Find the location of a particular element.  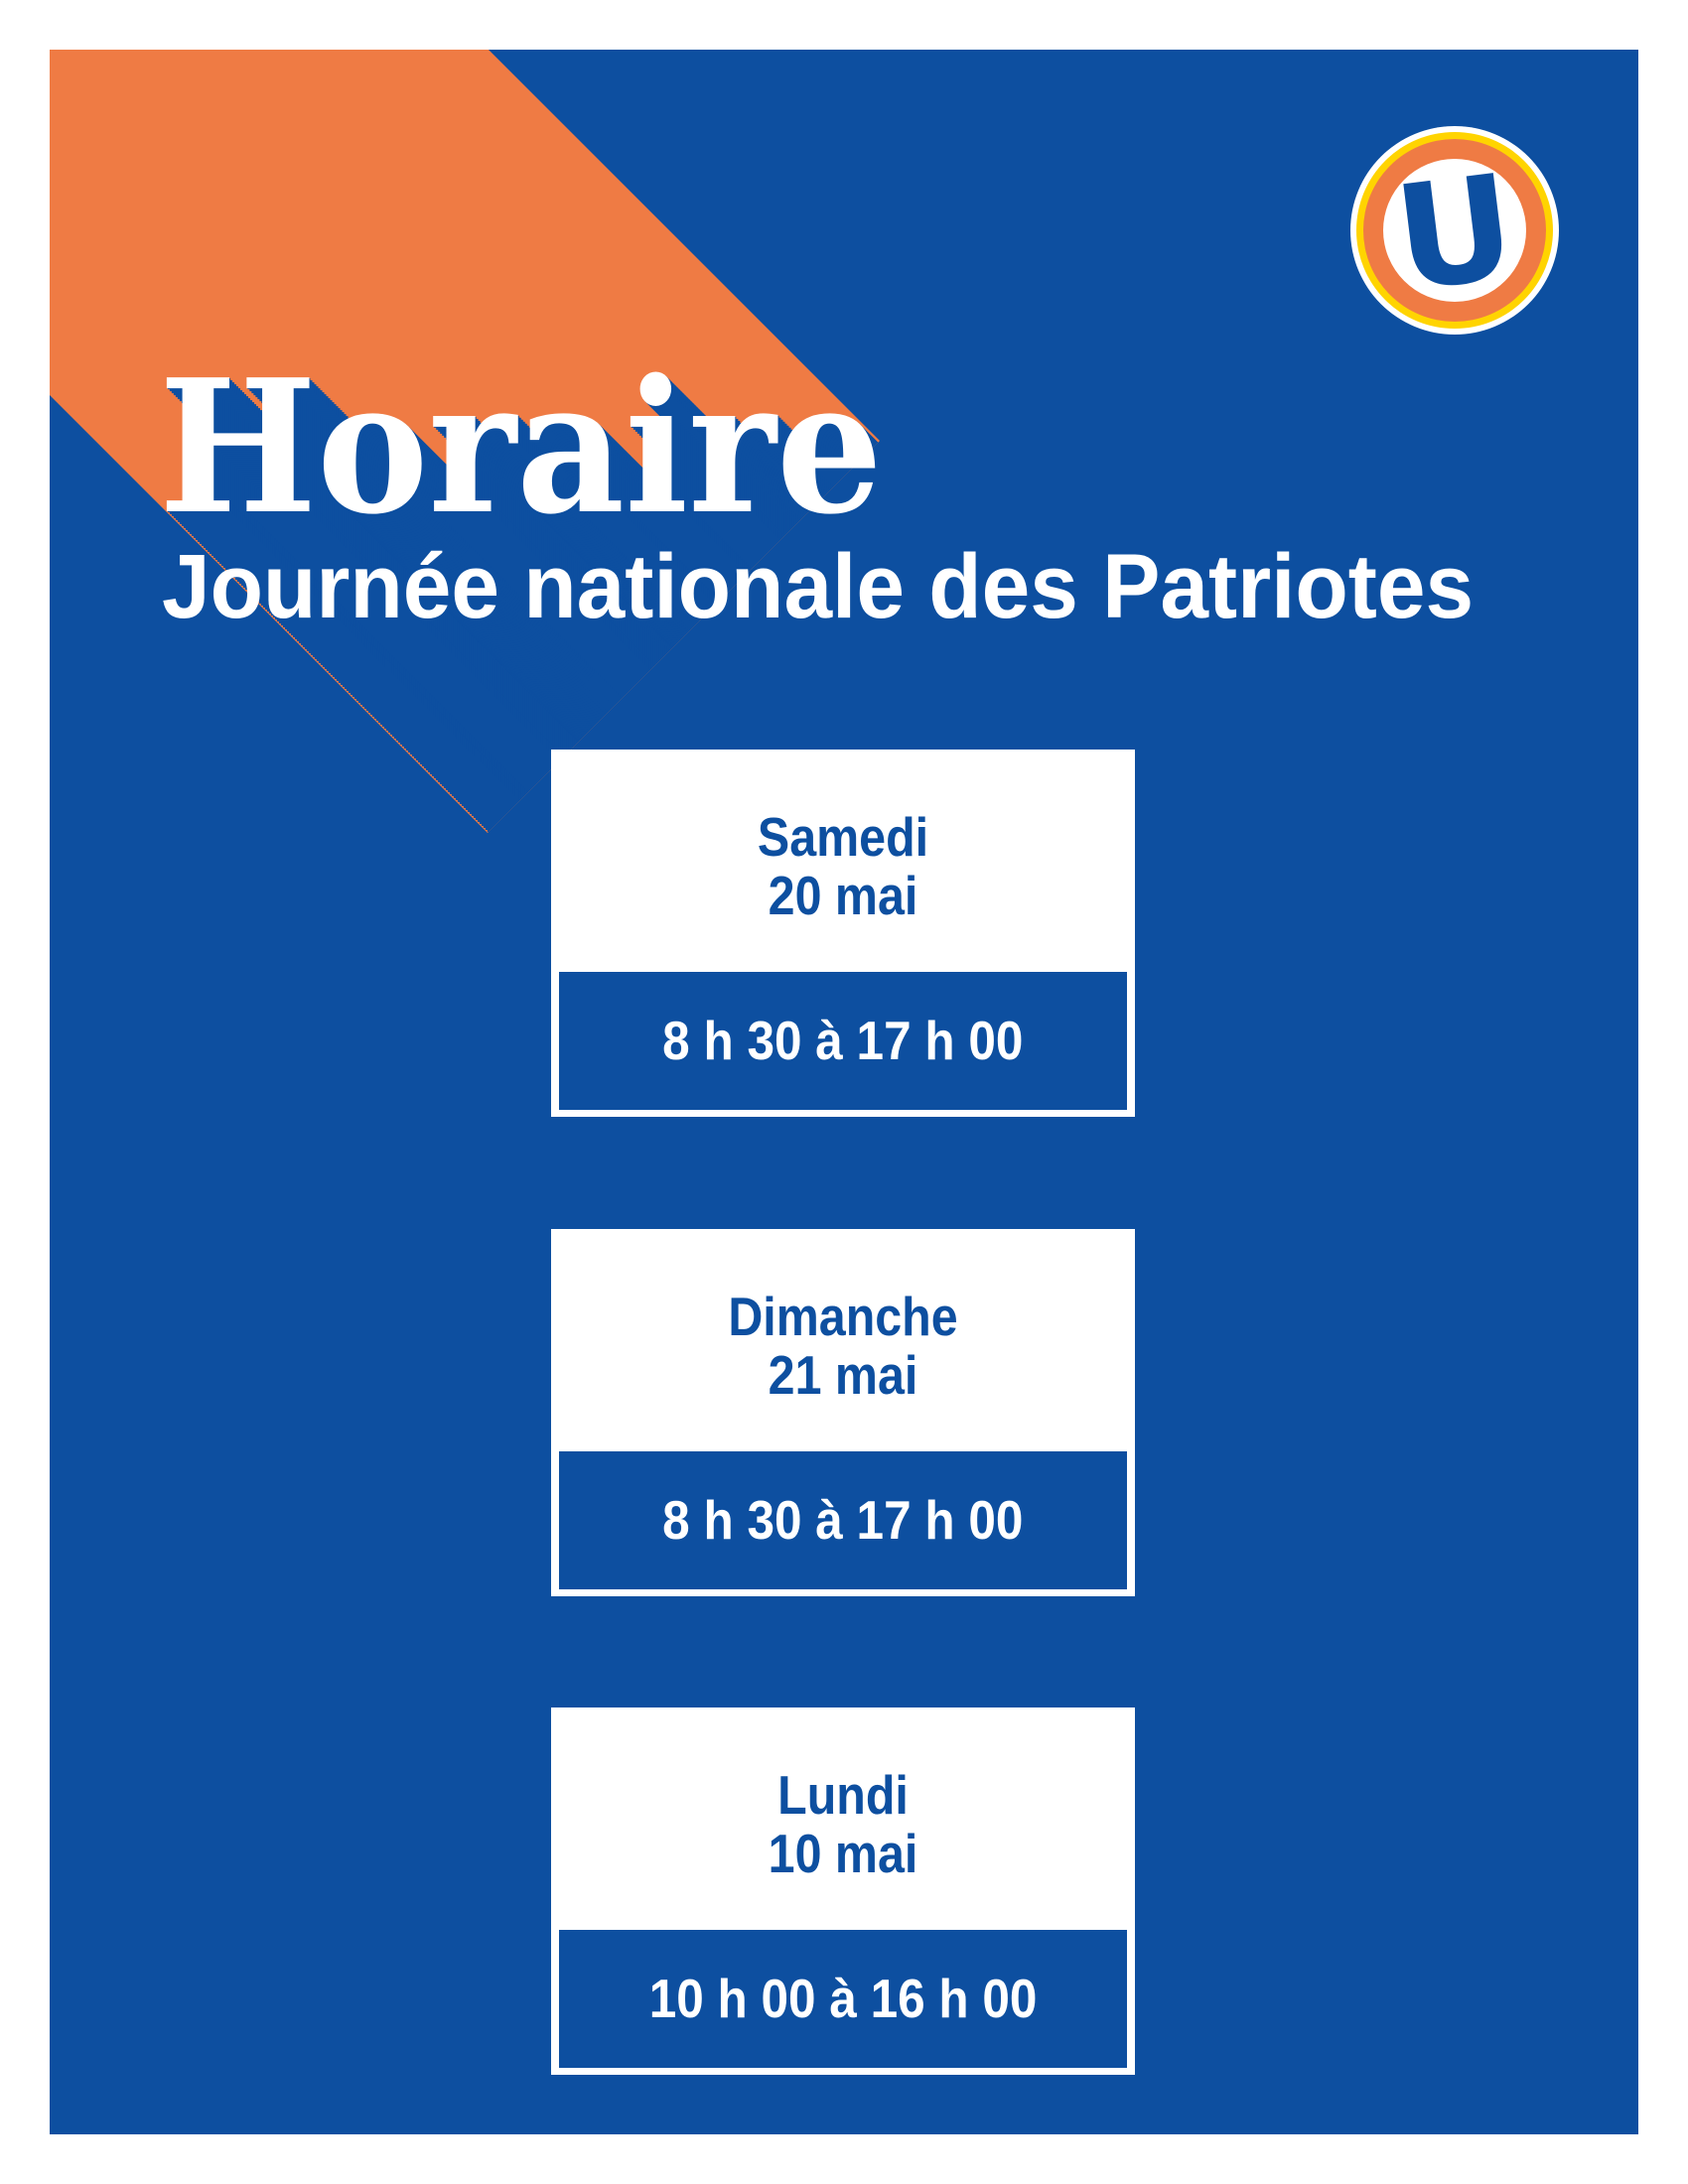

day-block: Samedi 20 mai is located at coordinates (842, 866).